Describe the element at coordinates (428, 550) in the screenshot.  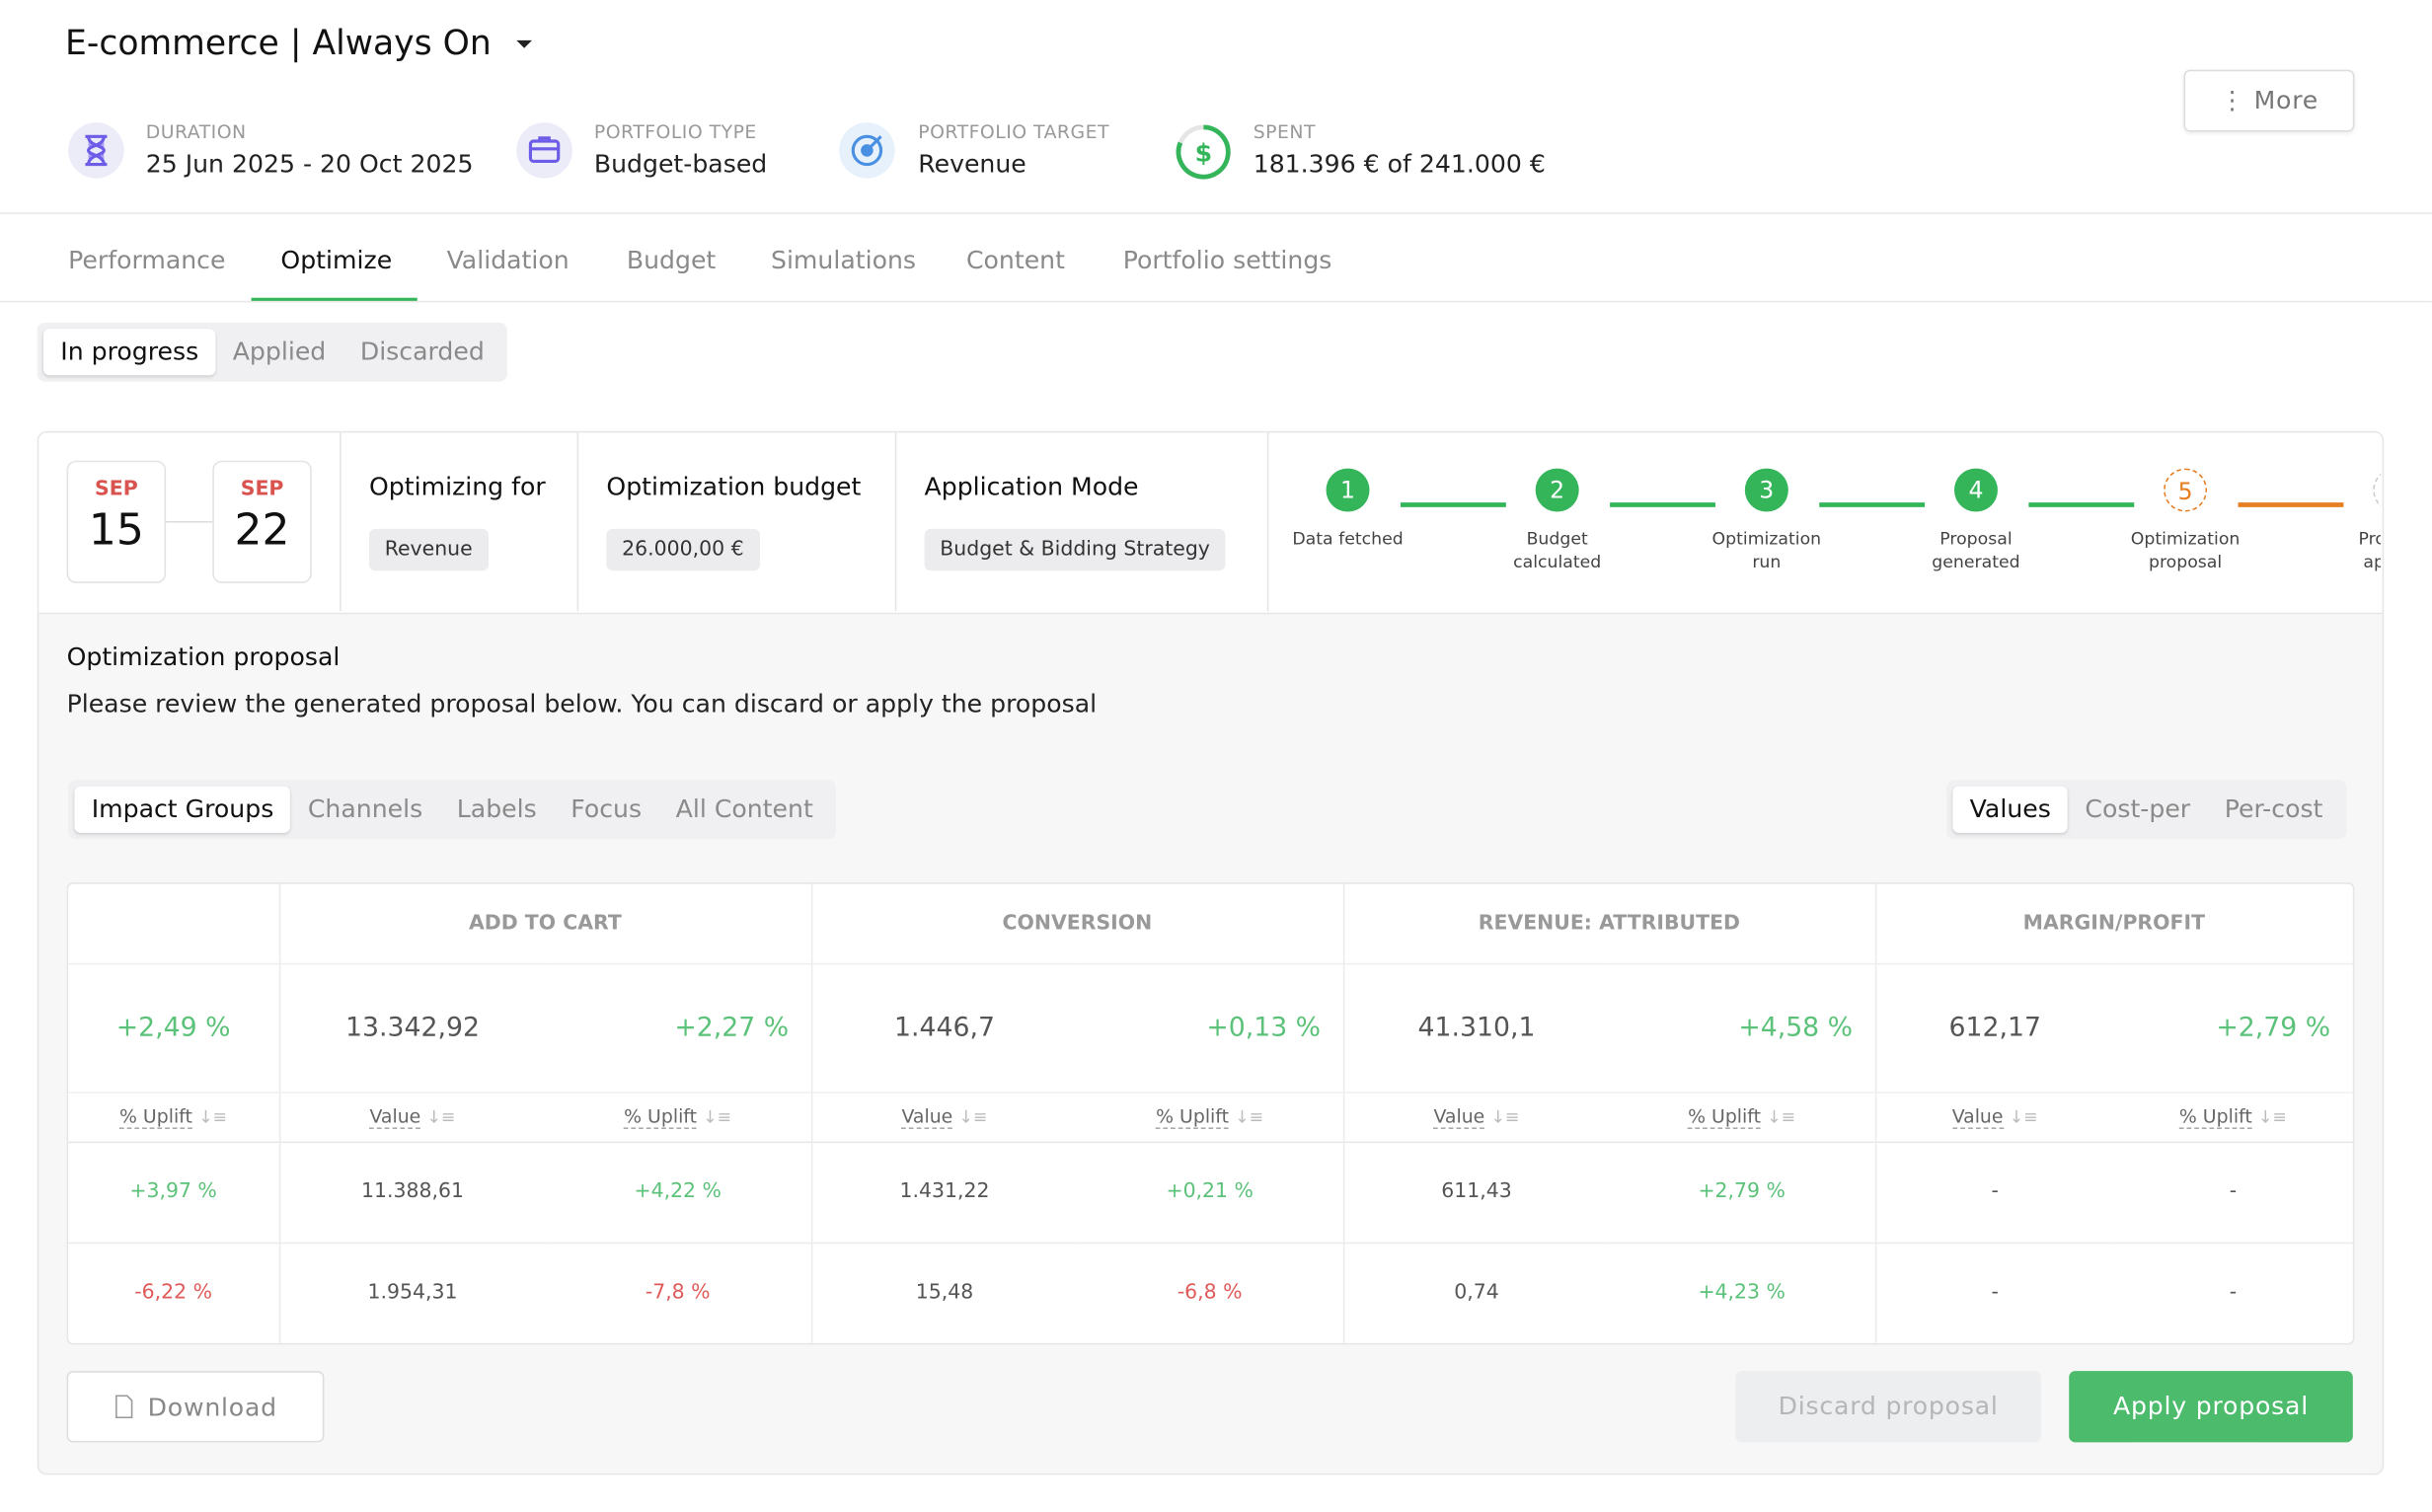
I see `info-chip: Revenue` at that location.